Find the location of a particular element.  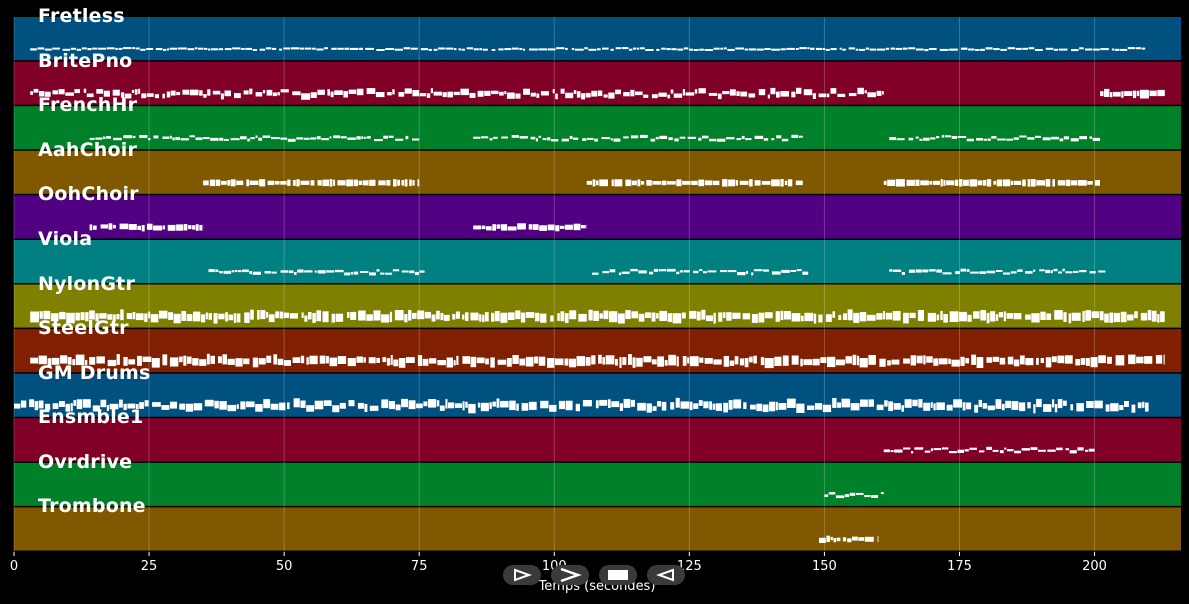

forward-button is located at coordinates (570, 575).